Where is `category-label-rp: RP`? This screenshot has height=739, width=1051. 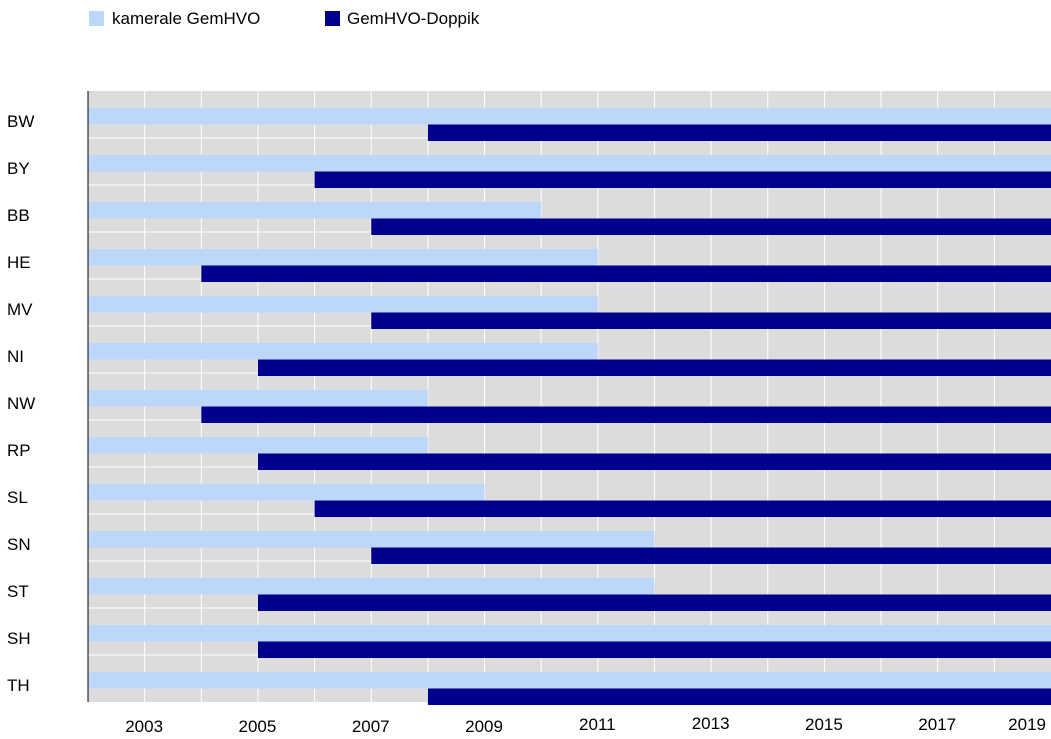 category-label-rp: RP is located at coordinates (19, 450).